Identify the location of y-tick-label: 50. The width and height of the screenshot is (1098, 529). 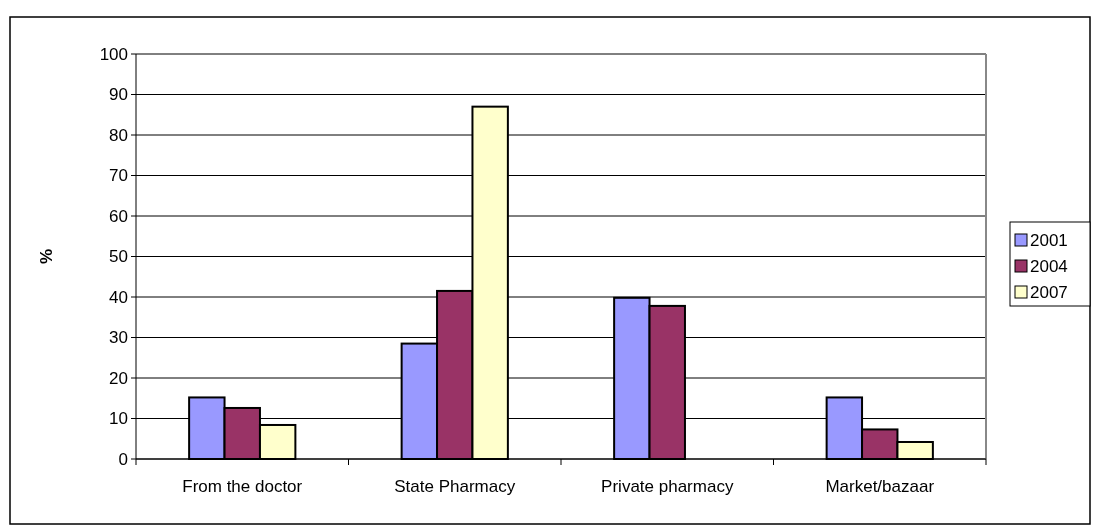
(118, 257).